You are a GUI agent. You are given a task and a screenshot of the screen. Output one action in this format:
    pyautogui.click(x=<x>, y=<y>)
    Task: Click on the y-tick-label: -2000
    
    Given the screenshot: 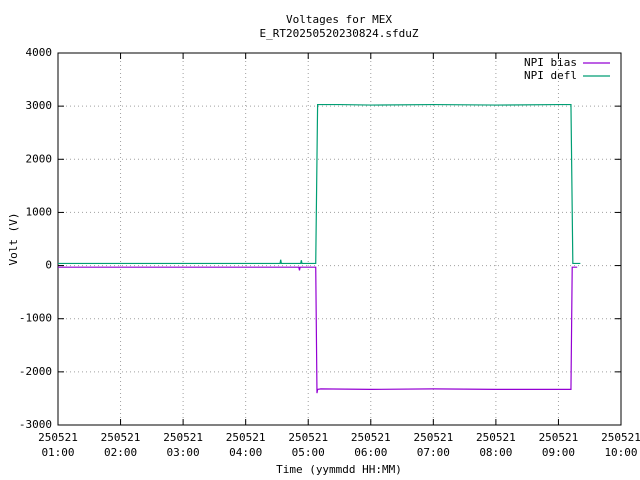 What is the action you would take?
    pyautogui.click(x=35, y=371)
    